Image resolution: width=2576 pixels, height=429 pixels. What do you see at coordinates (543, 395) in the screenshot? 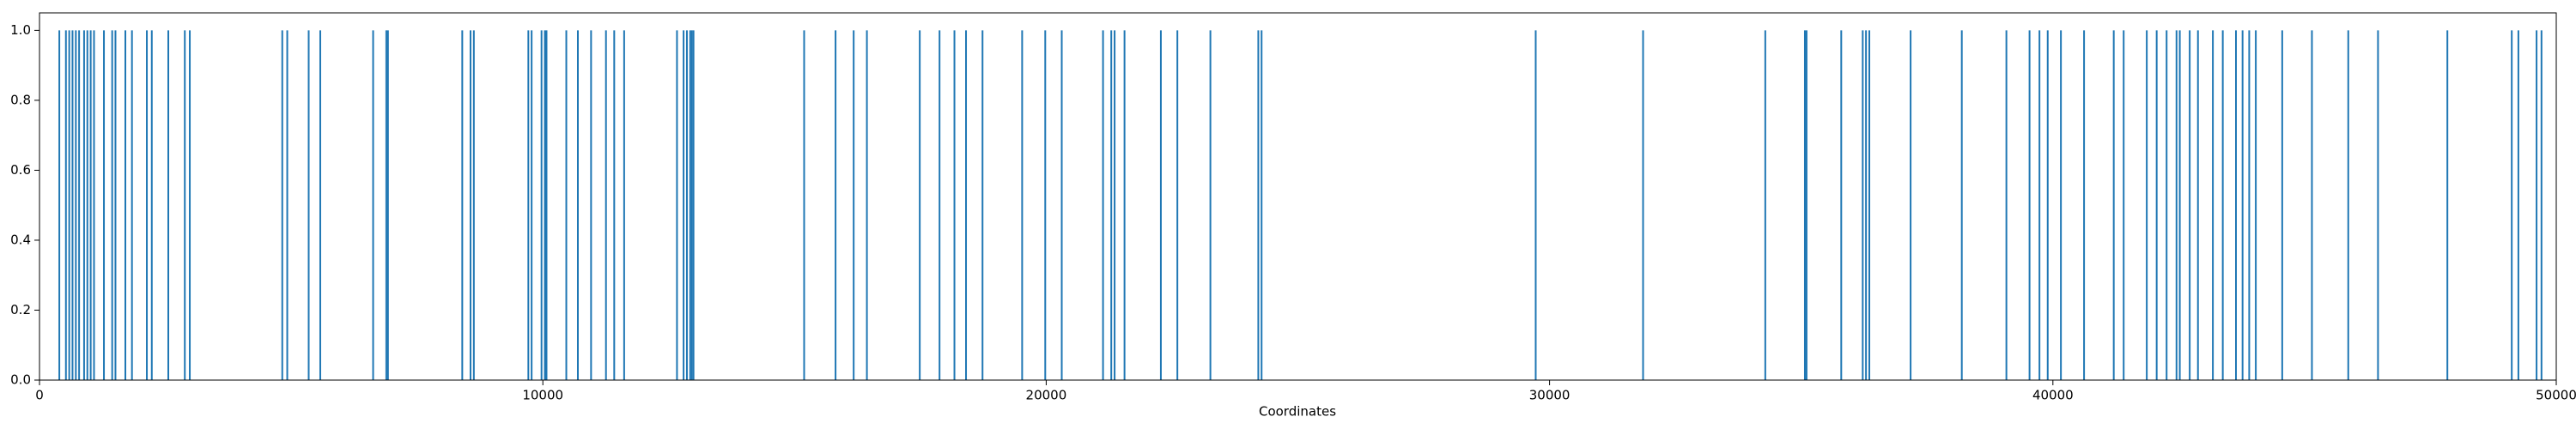
I see `x-tick-label: 10000` at bounding box center [543, 395].